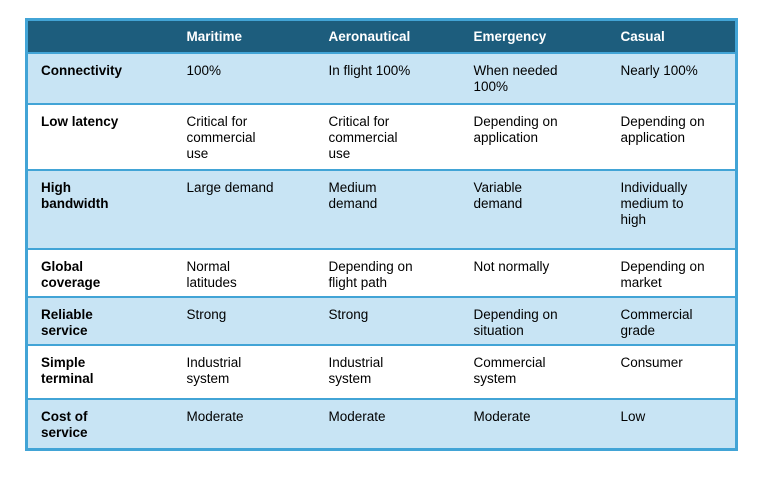  Describe the element at coordinates (204, 70) in the screenshot. I see `table-cell: 100%` at that location.